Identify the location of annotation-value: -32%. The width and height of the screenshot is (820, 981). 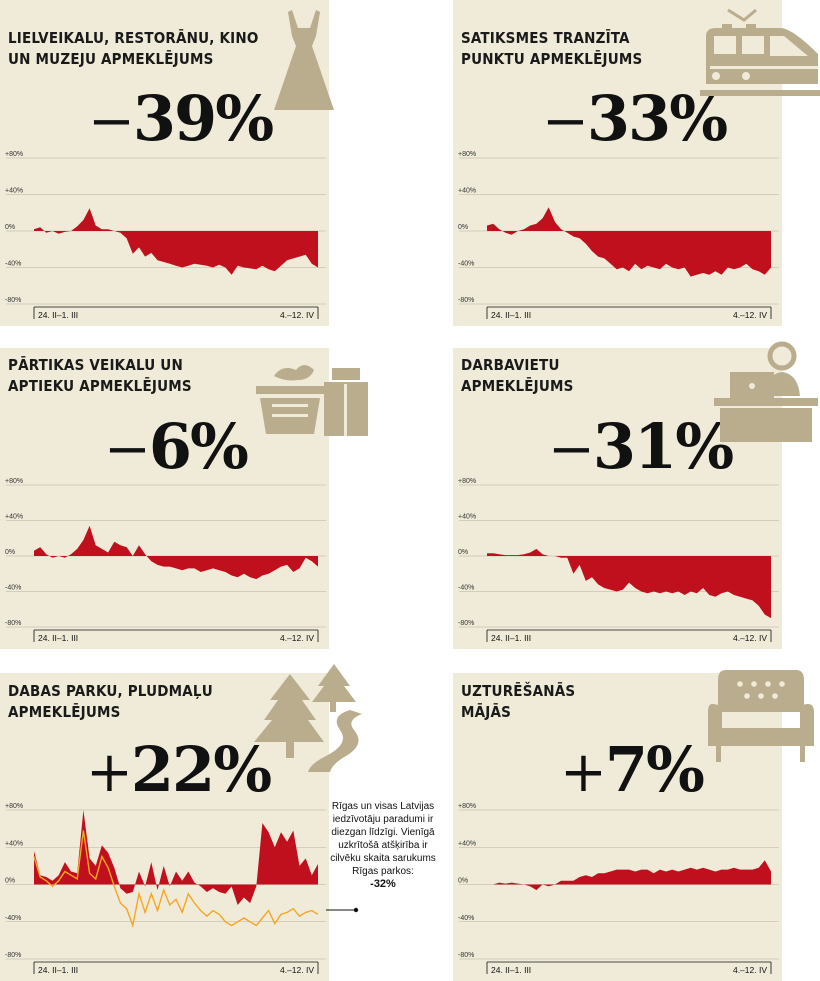
(383, 884).